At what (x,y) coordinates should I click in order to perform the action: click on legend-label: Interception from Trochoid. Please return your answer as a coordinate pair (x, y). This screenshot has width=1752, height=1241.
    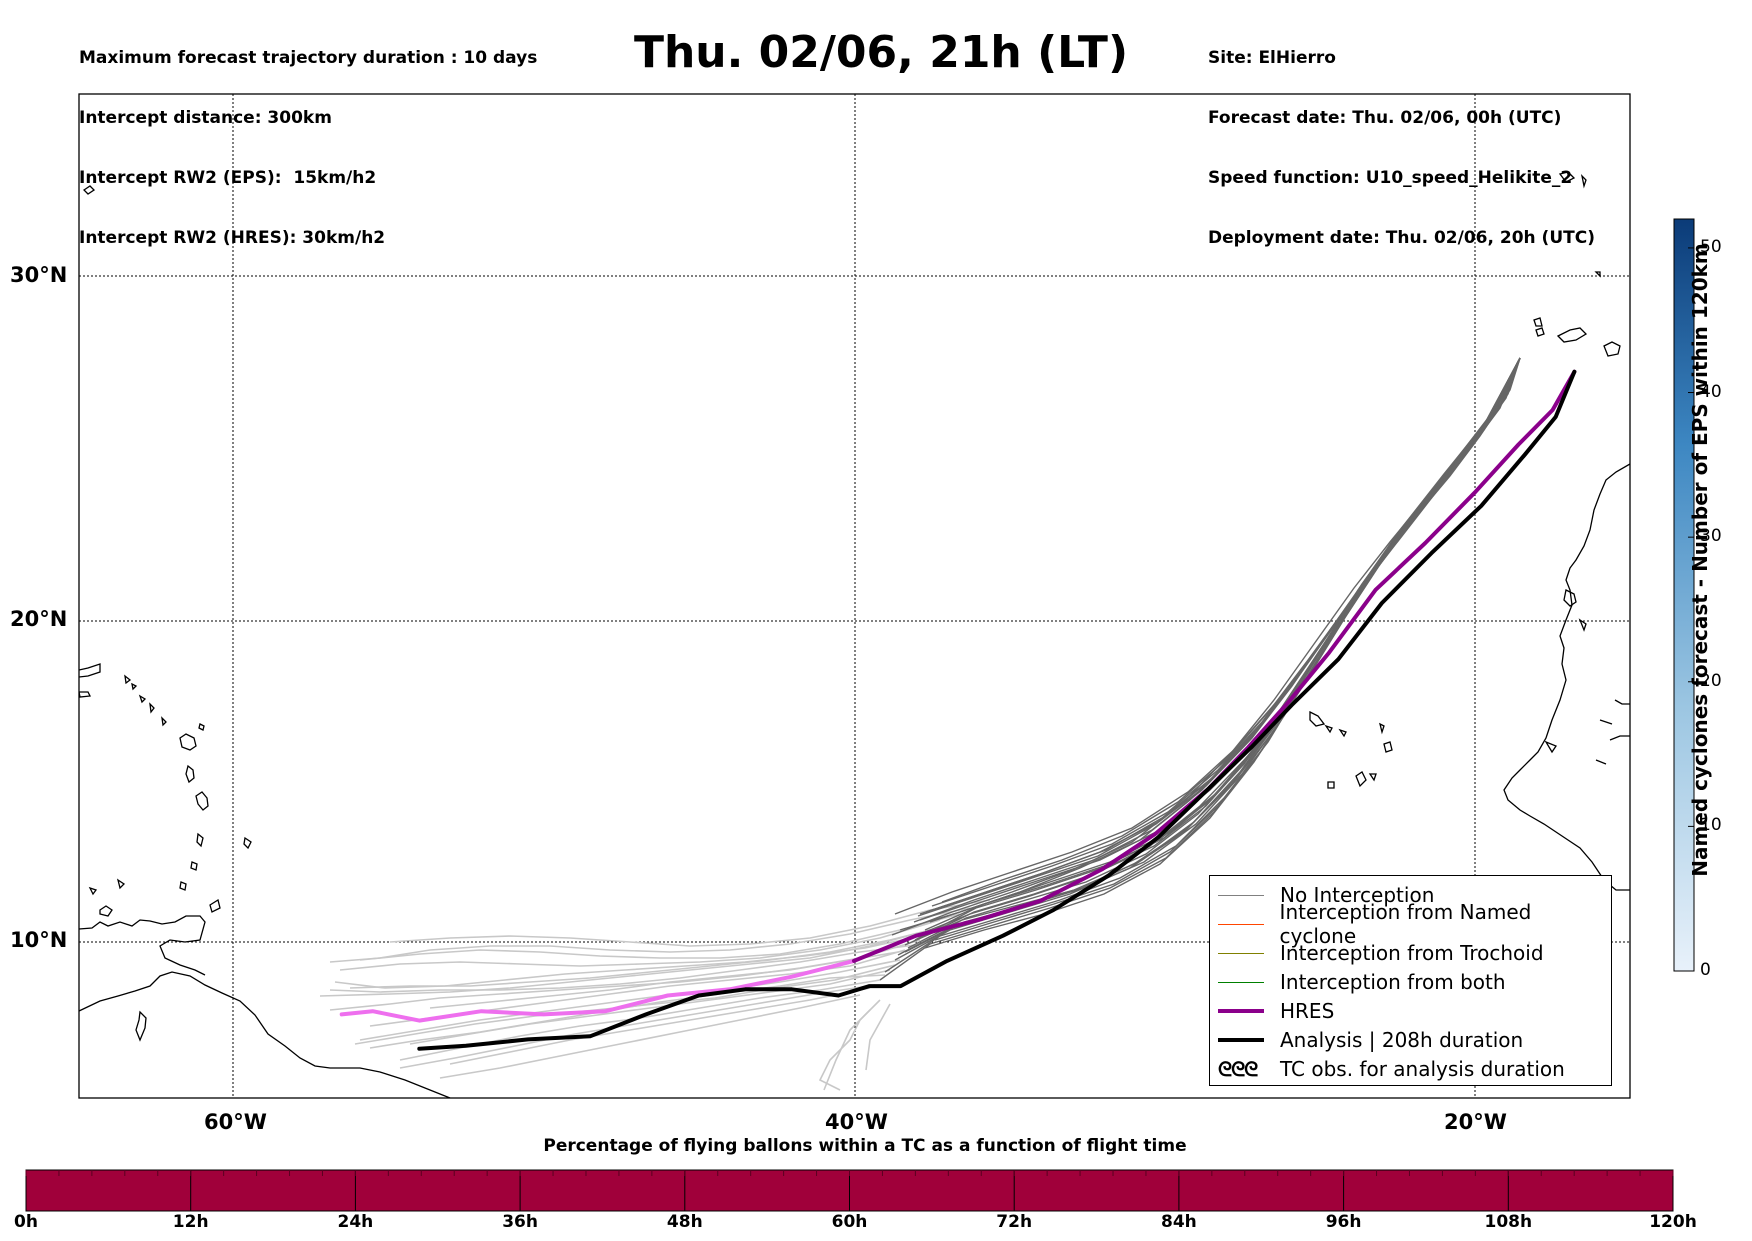
    Looking at the image, I should click on (1412, 952).